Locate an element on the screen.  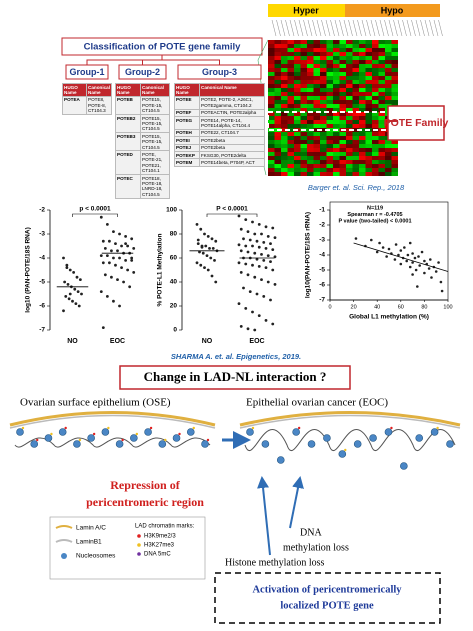
table-row: POTEB2 POTE15, POTE-15, CT104.5 is located at coordinates (142, 124).